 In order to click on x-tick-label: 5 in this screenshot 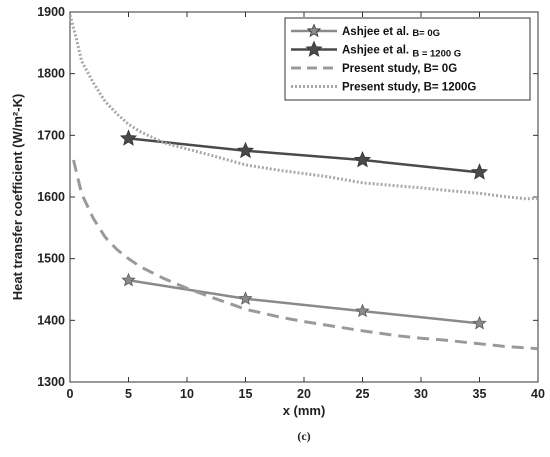, I will do `click(128, 394)`.